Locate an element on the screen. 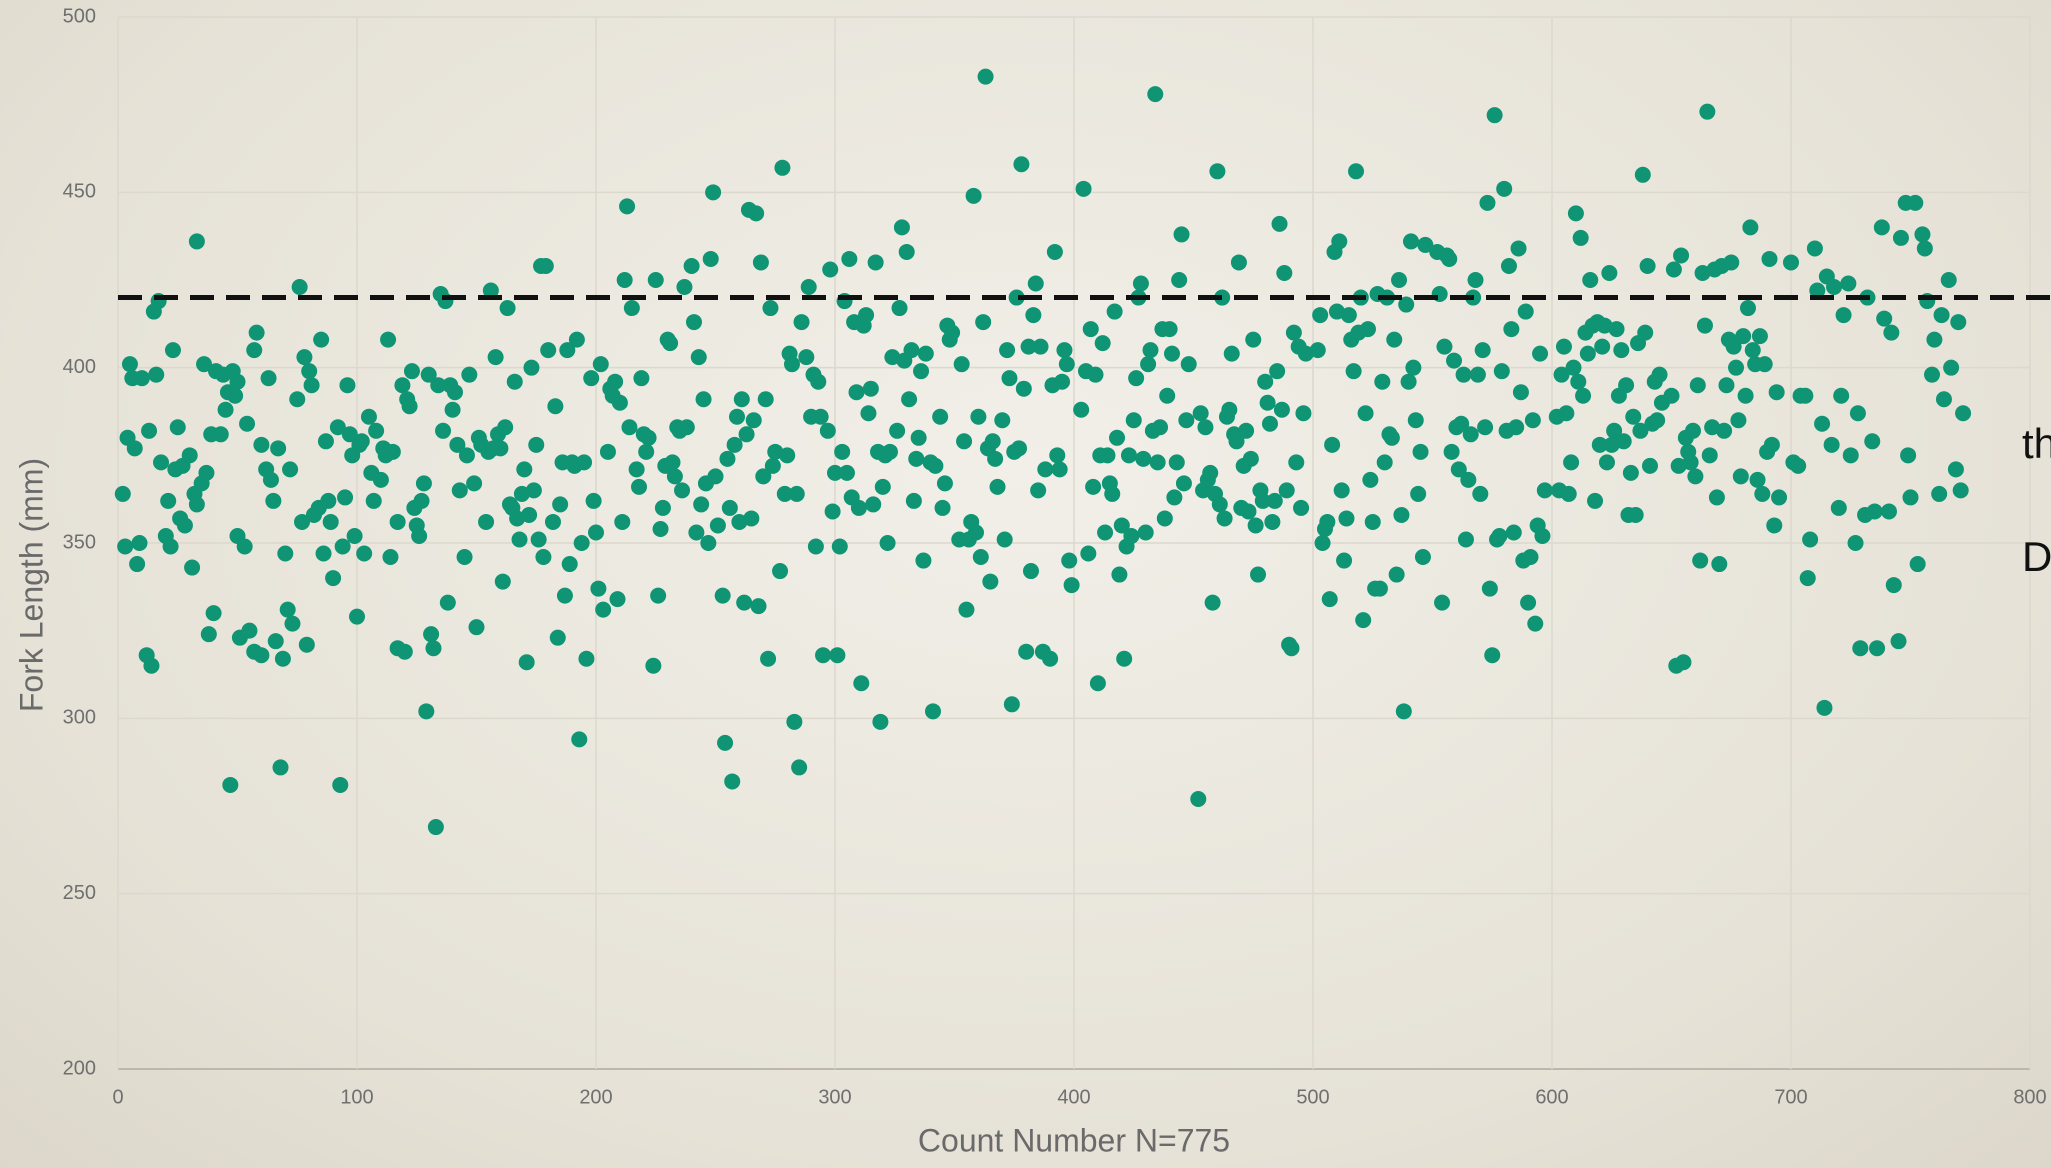 The width and height of the screenshot is (2051, 1168). x-tick-label: 400 is located at coordinates (1073, 1097).